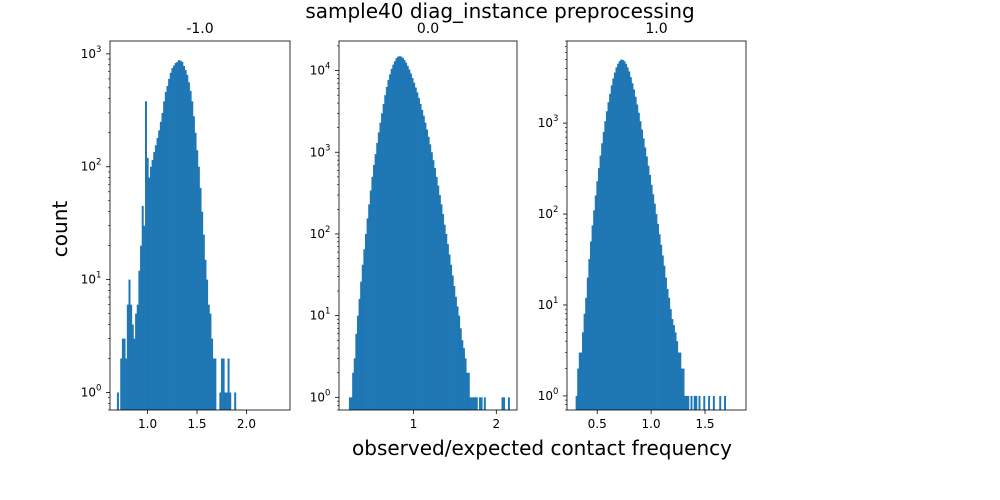 Image resolution: width=1000 pixels, height=500 pixels. I want to click on y-tick-exponent: 0, so click(555, 392).